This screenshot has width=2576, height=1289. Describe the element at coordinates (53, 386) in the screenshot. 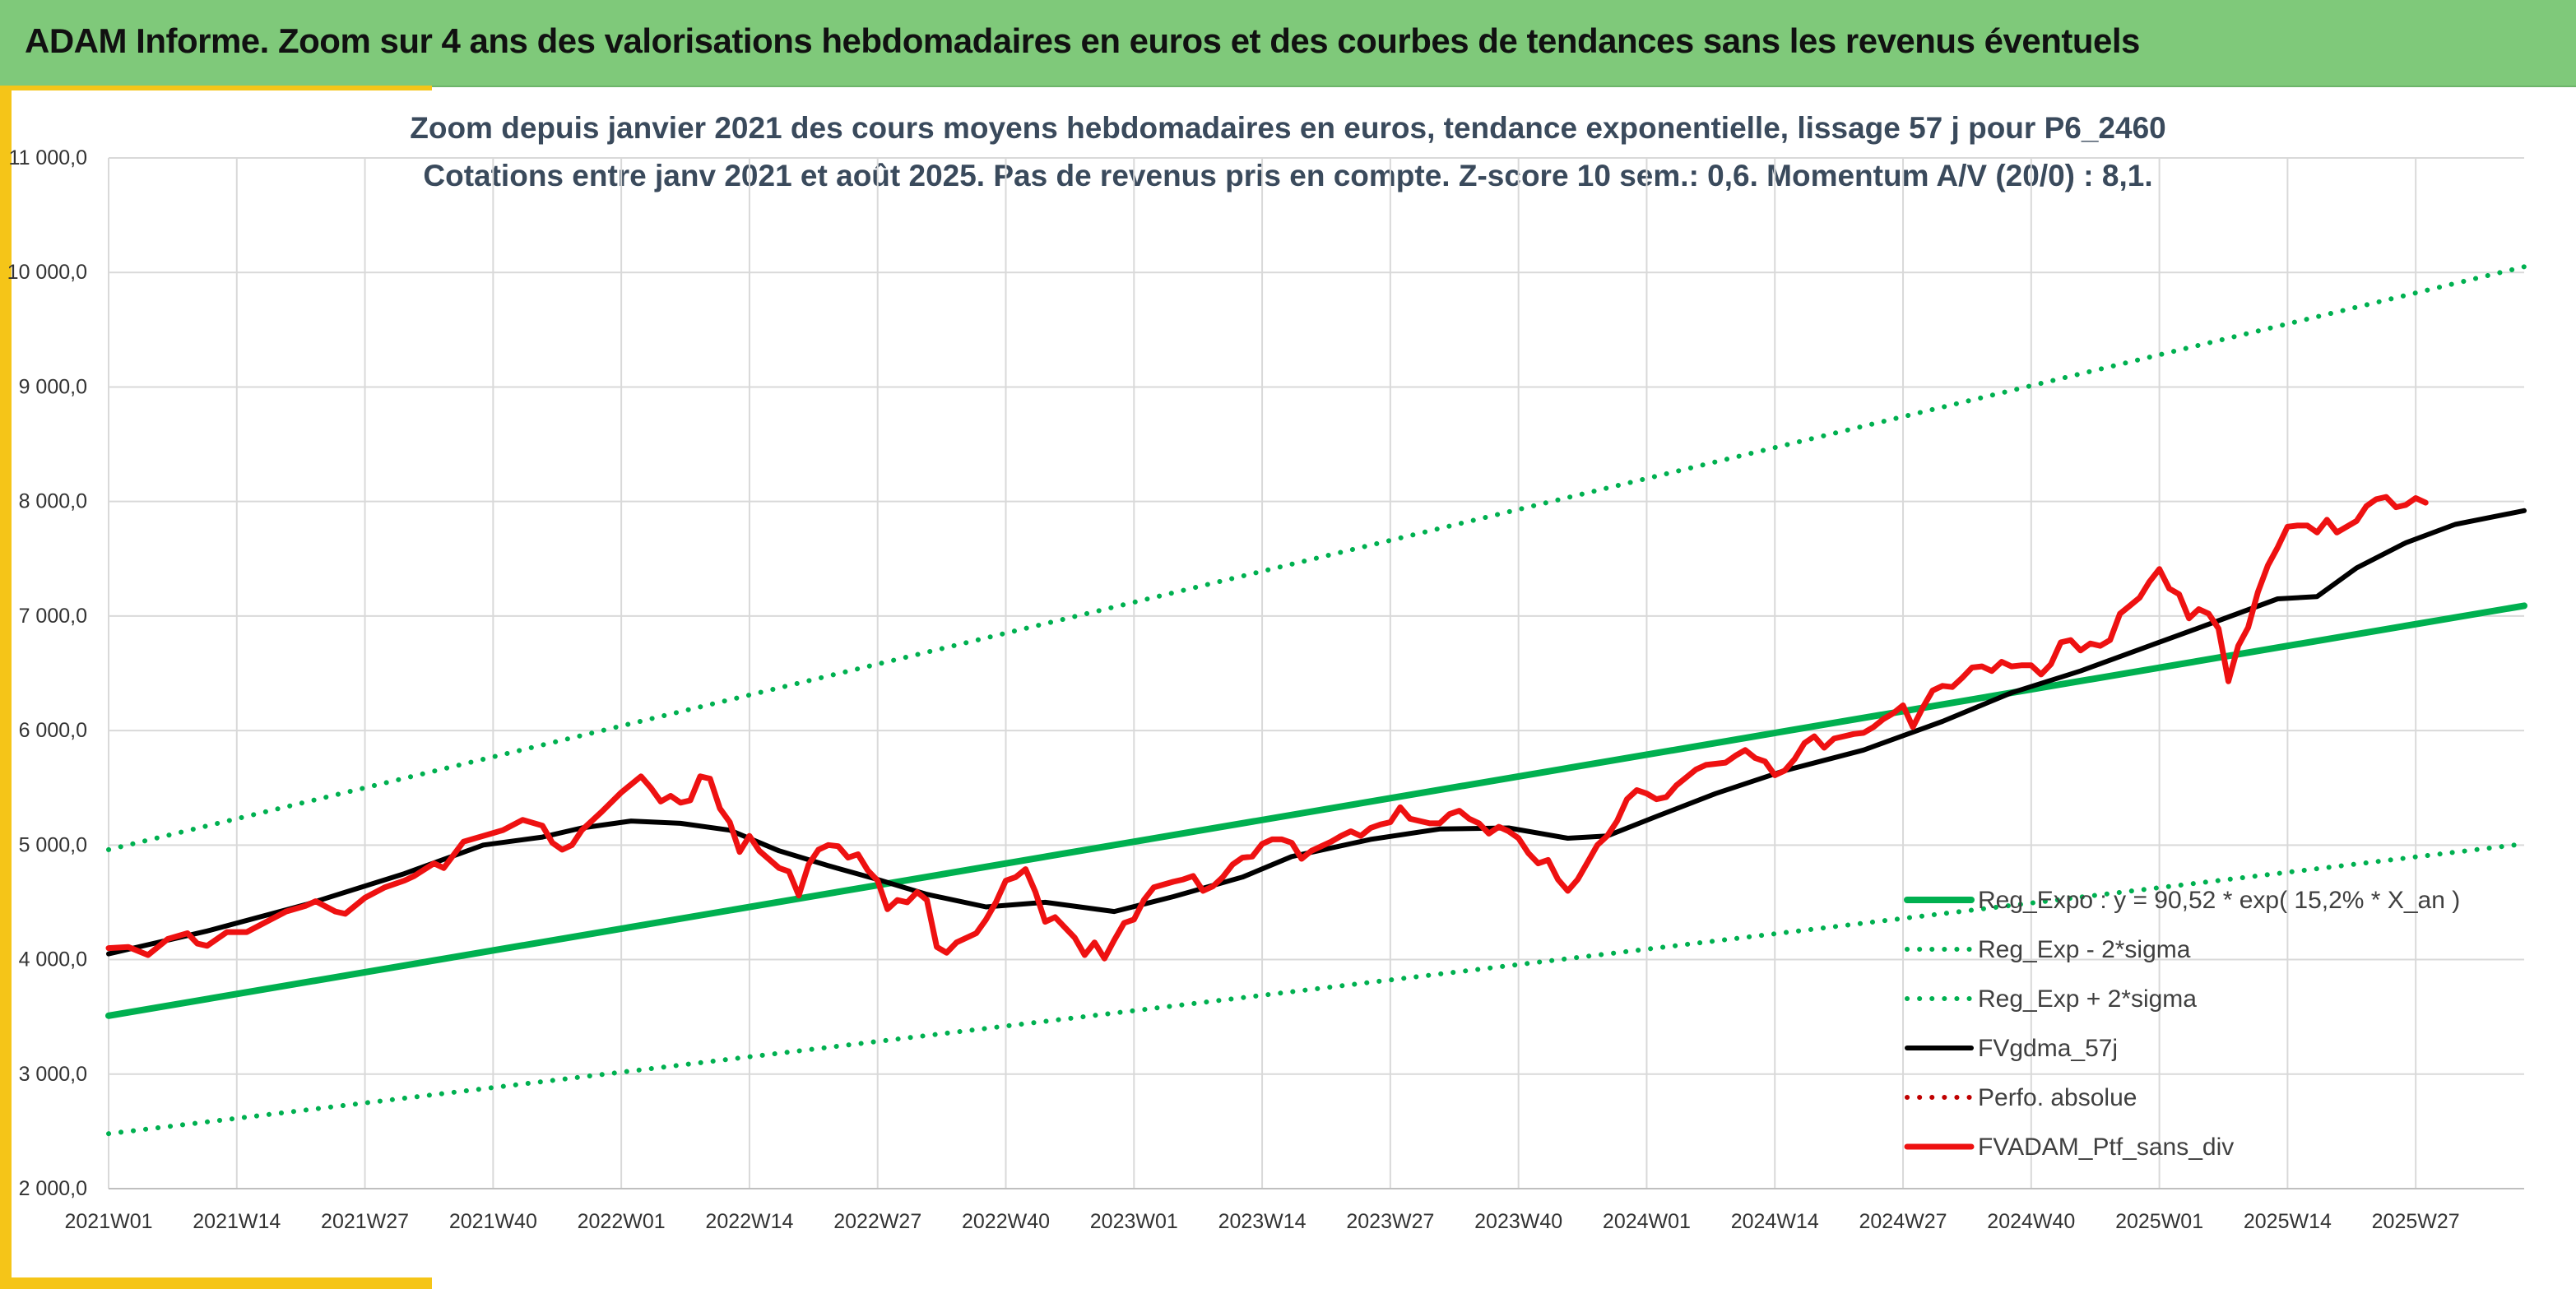

I see `y-tick-label: 9 000,0` at that location.